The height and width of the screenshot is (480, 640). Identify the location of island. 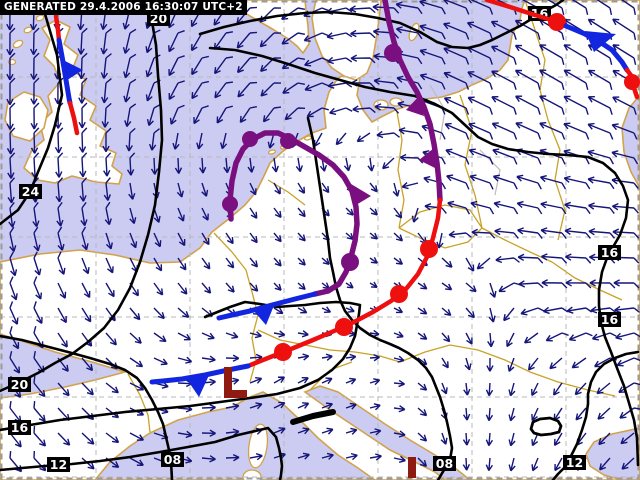
(18, 44).